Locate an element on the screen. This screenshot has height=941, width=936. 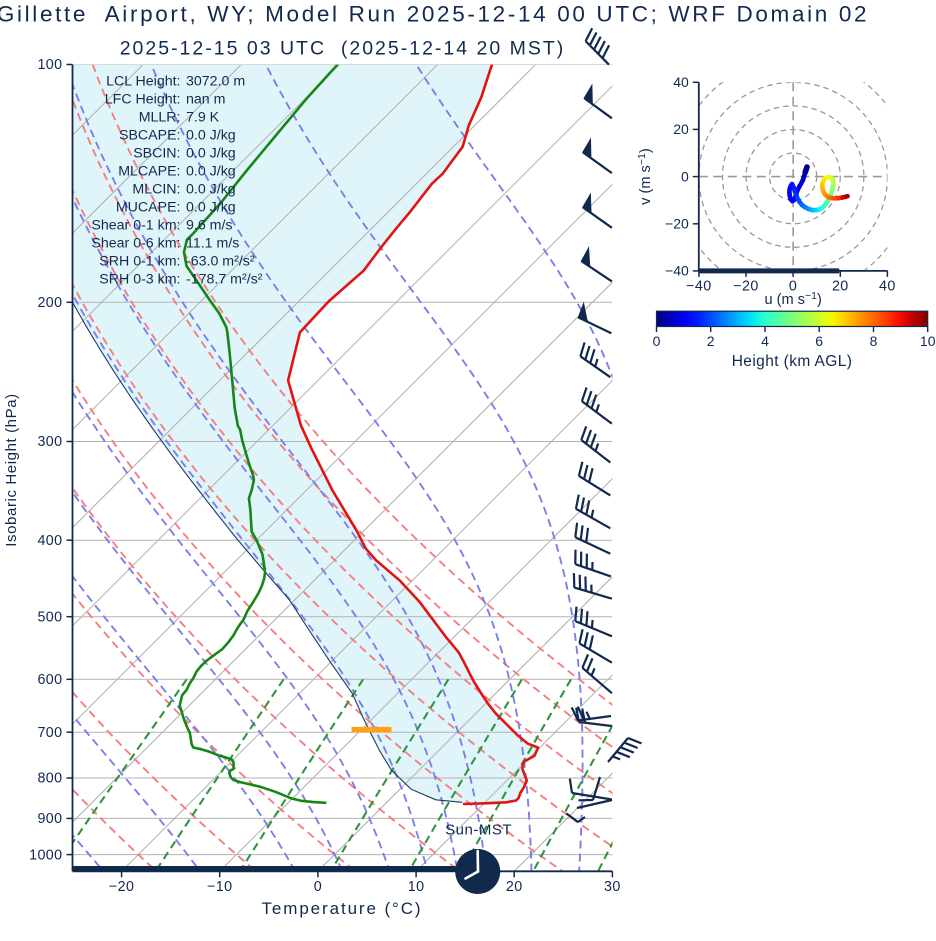
svg-text: LCL Height: is located at coordinates (143, 81).